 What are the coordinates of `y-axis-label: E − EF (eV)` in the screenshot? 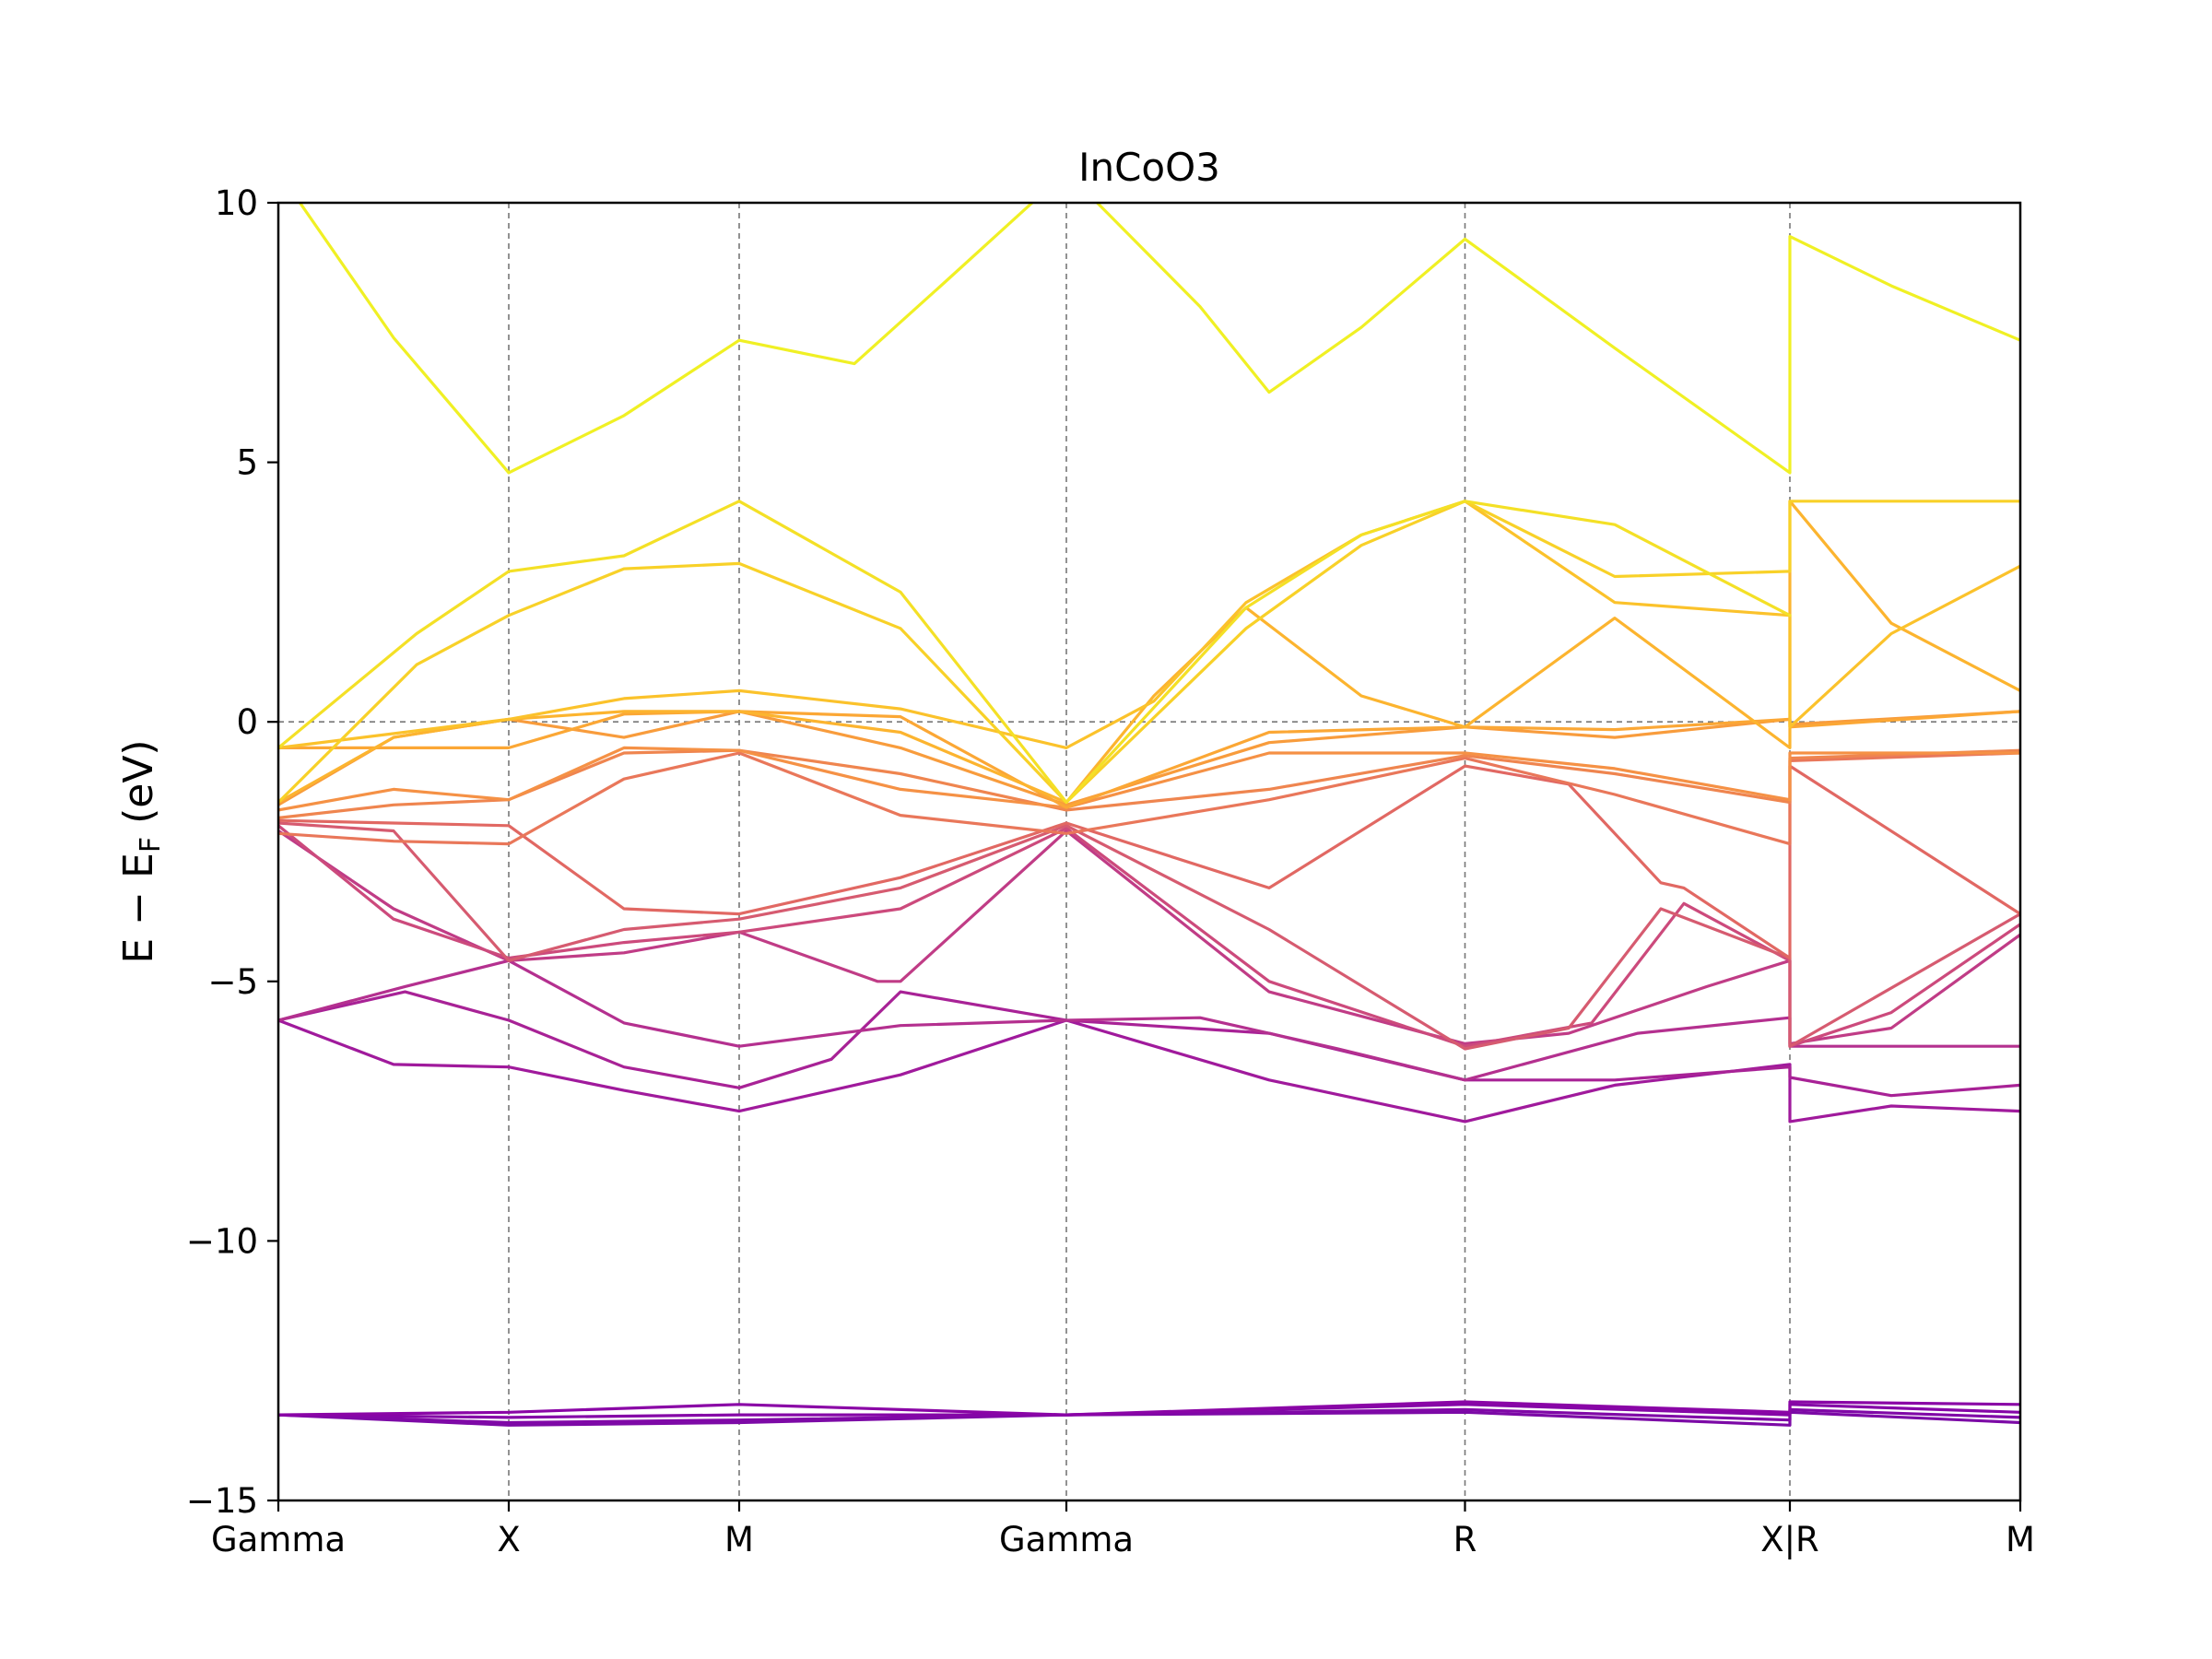 It's located at (141, 851).